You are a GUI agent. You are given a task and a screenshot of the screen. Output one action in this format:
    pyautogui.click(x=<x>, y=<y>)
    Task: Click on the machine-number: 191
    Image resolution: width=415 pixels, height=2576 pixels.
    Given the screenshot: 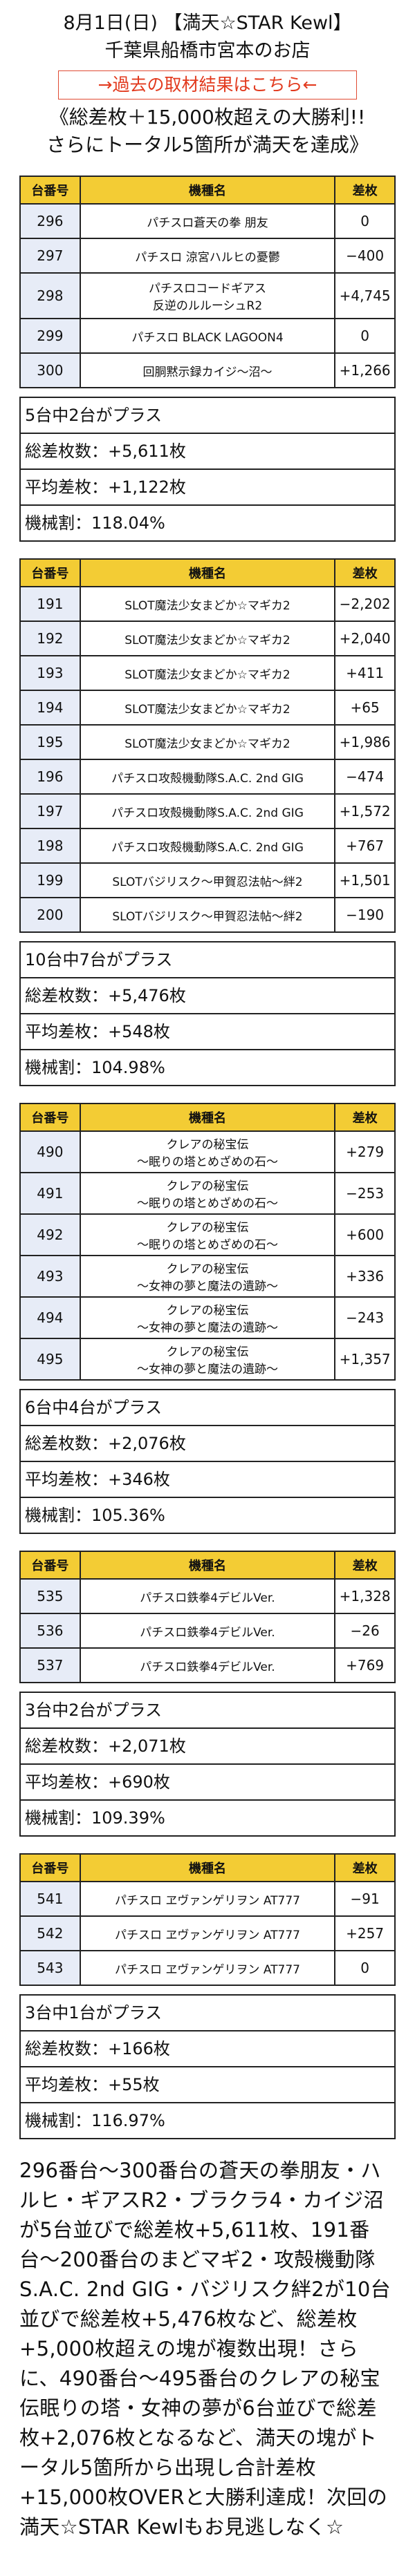 What is the action you would take?
    pyautogui.click(x=50, y=604)
    